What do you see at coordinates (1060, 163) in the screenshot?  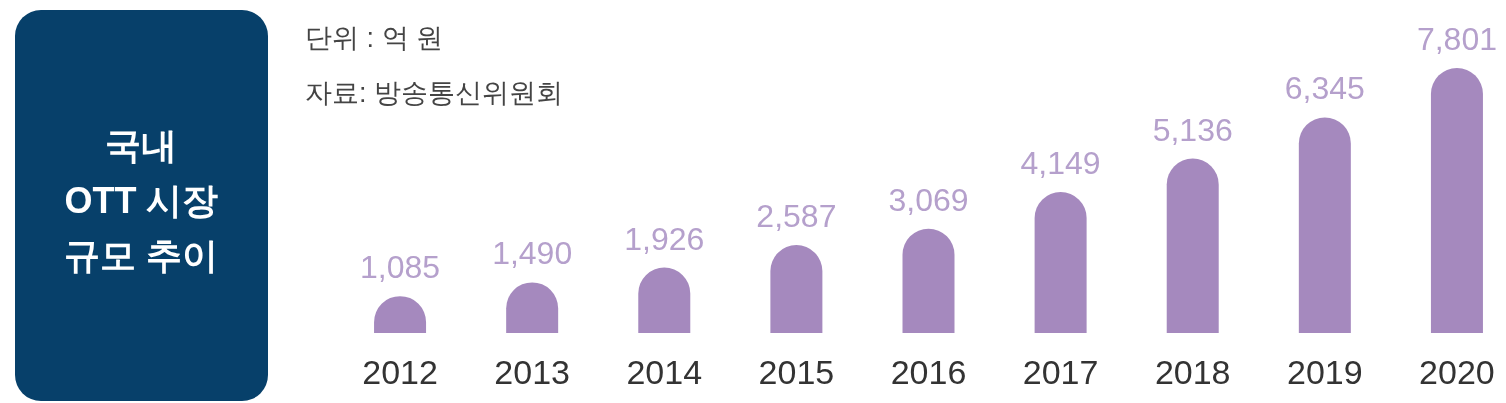 I see `data-label: 4,149` at bounding box center [1060, 163].